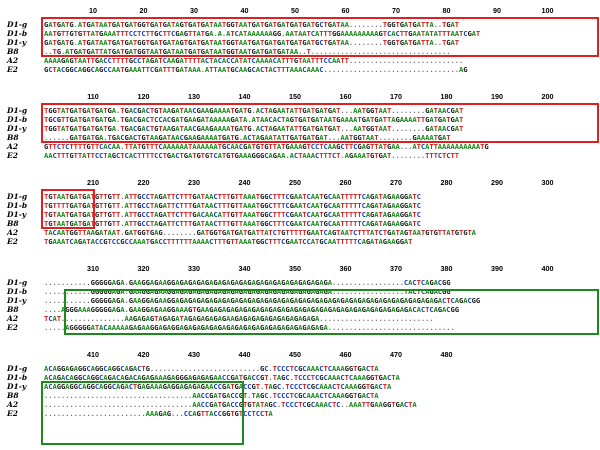  What do you see at coordinates (93, 10) in the screenshot?
I see `ruler-tick: 10` at bounding box center [93, 10].